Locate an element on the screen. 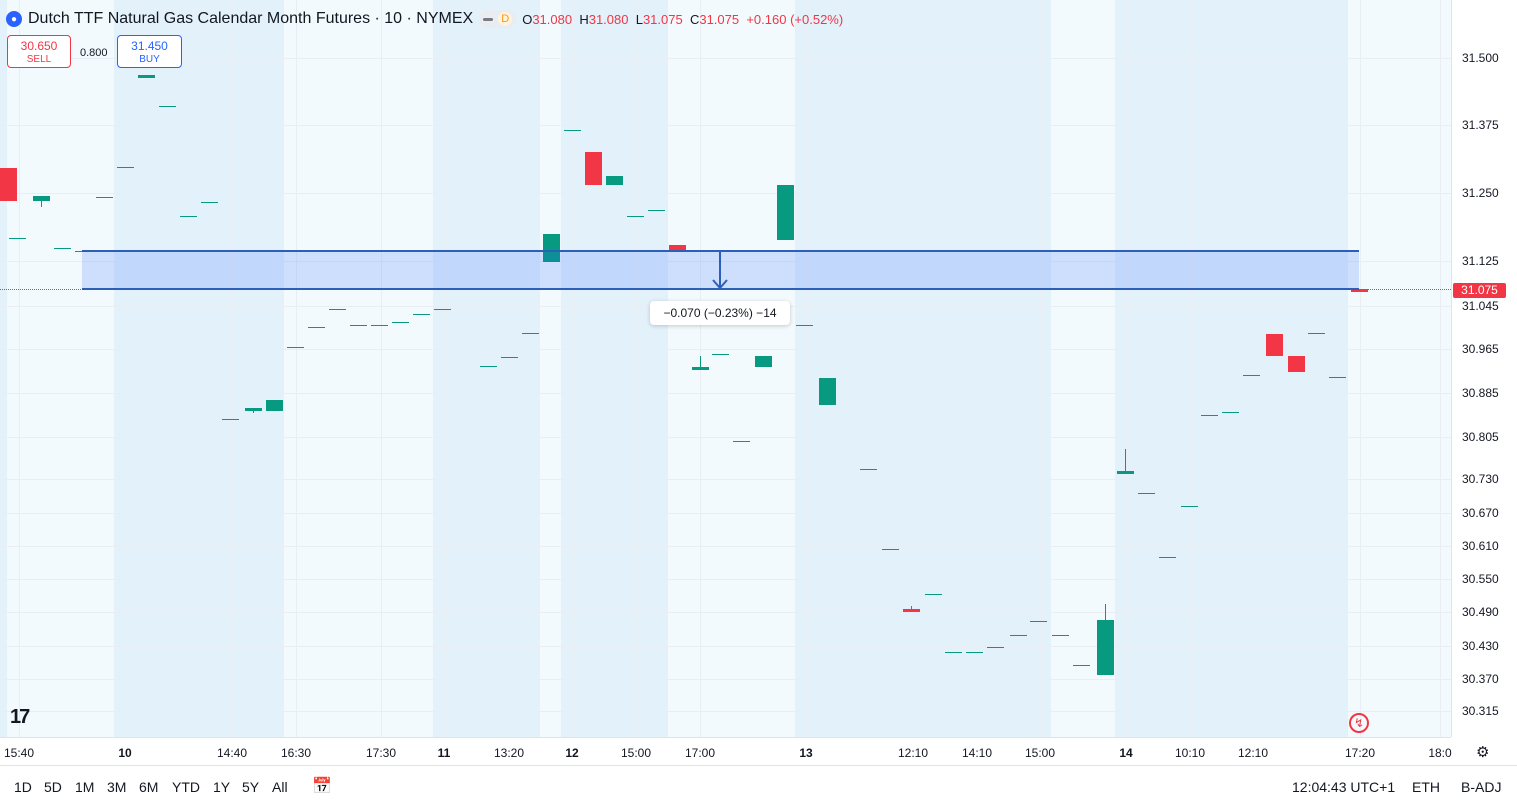  tradingview-logo: 17 is located at coordinates (20, 717).